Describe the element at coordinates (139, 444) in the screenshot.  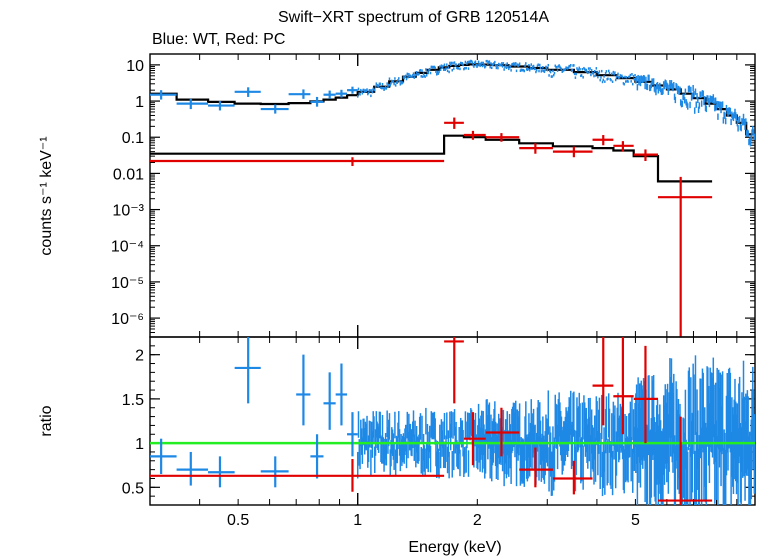
I see `ratio-y-tick-label: 1` at that location.